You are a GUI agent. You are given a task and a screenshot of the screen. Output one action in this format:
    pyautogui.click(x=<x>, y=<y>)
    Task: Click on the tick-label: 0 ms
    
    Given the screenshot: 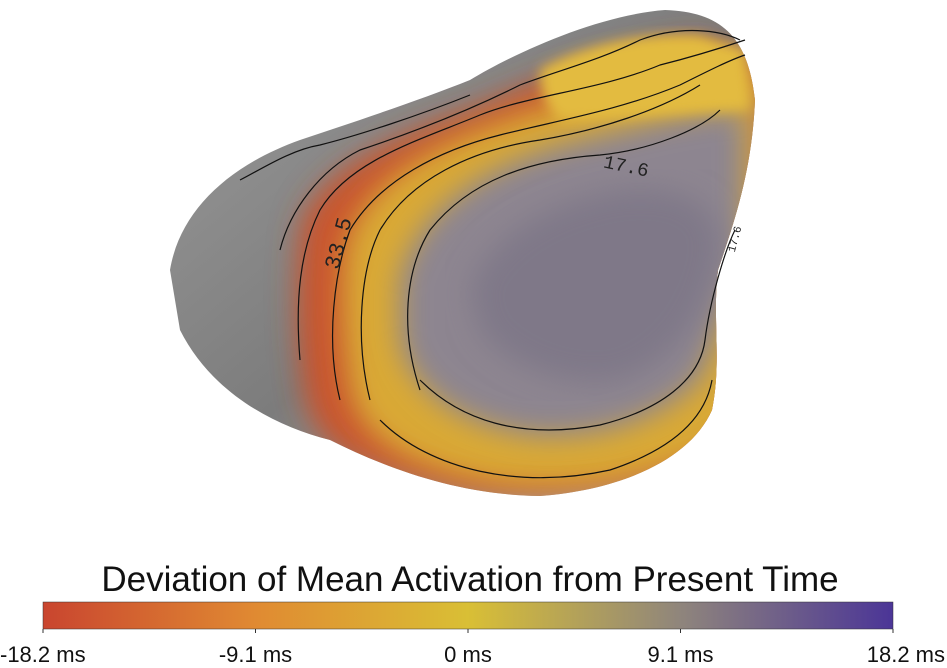 What is the action you would take?
    pyautogui.click(x=468, y=654)
    